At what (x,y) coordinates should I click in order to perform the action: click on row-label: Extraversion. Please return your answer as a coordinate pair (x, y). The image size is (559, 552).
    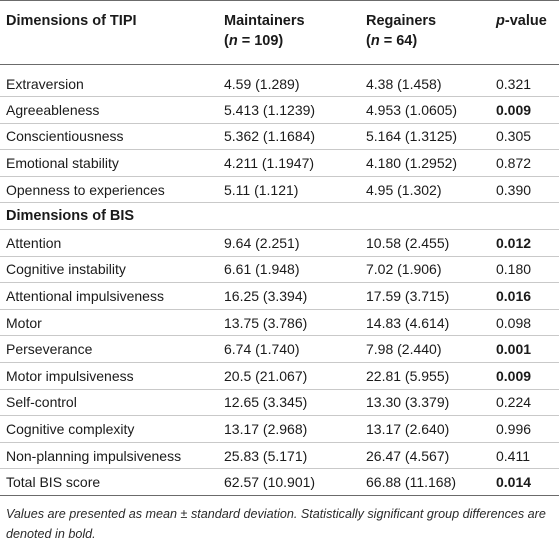
    Looking at the image, I should click on (45, 83).